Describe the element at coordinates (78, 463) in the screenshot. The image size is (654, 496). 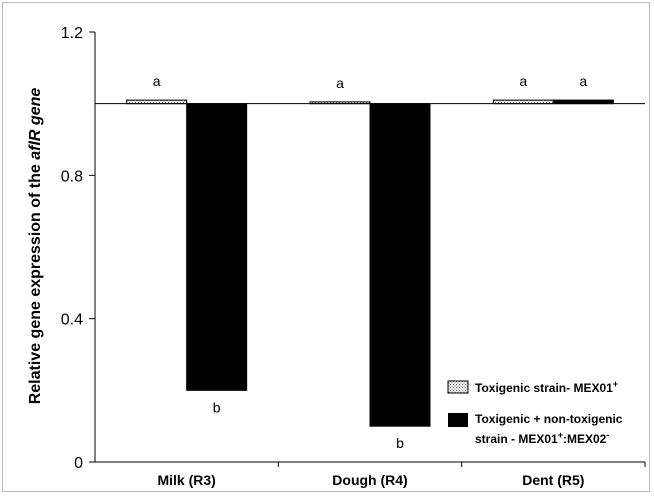
I see `y-tick-label: 0` at that location.